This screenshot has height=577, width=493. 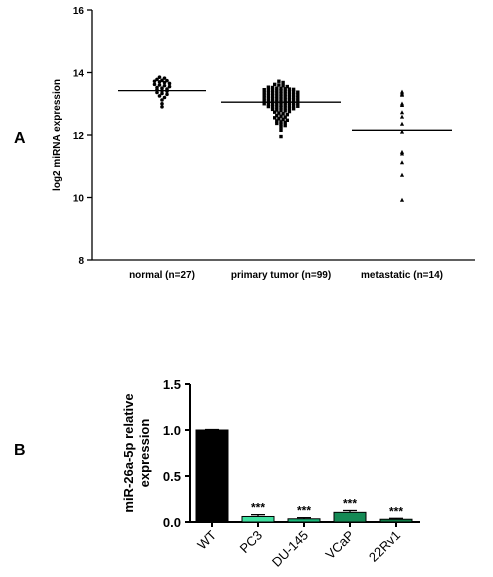 I want to click on chart-b-y-axis-title: miR-26a-5p relativeexpression, so click(x=136, y=452).